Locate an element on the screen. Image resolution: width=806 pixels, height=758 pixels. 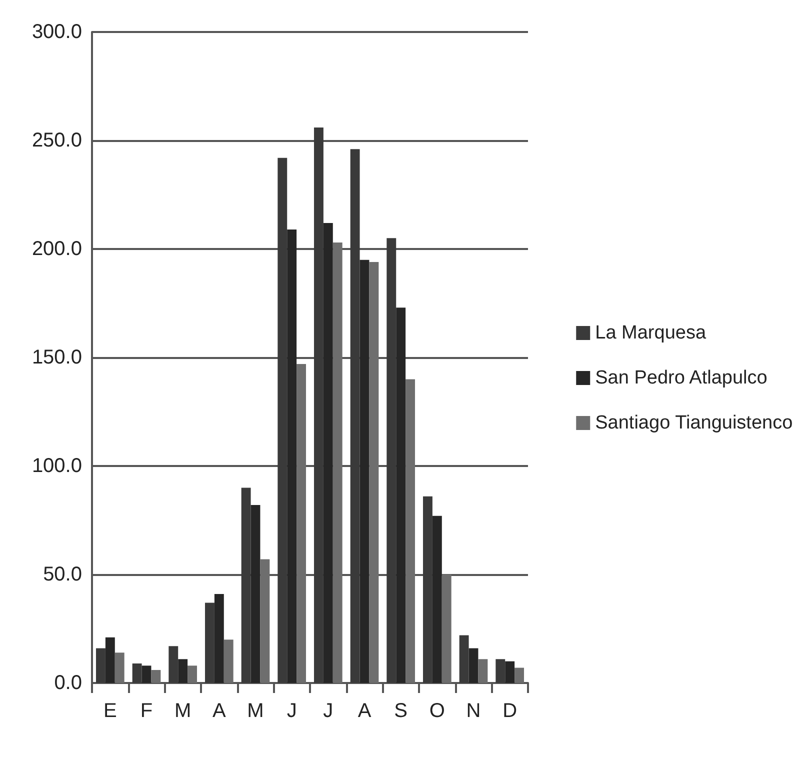
x-tick-label: S is located at coordinates (401, 711).